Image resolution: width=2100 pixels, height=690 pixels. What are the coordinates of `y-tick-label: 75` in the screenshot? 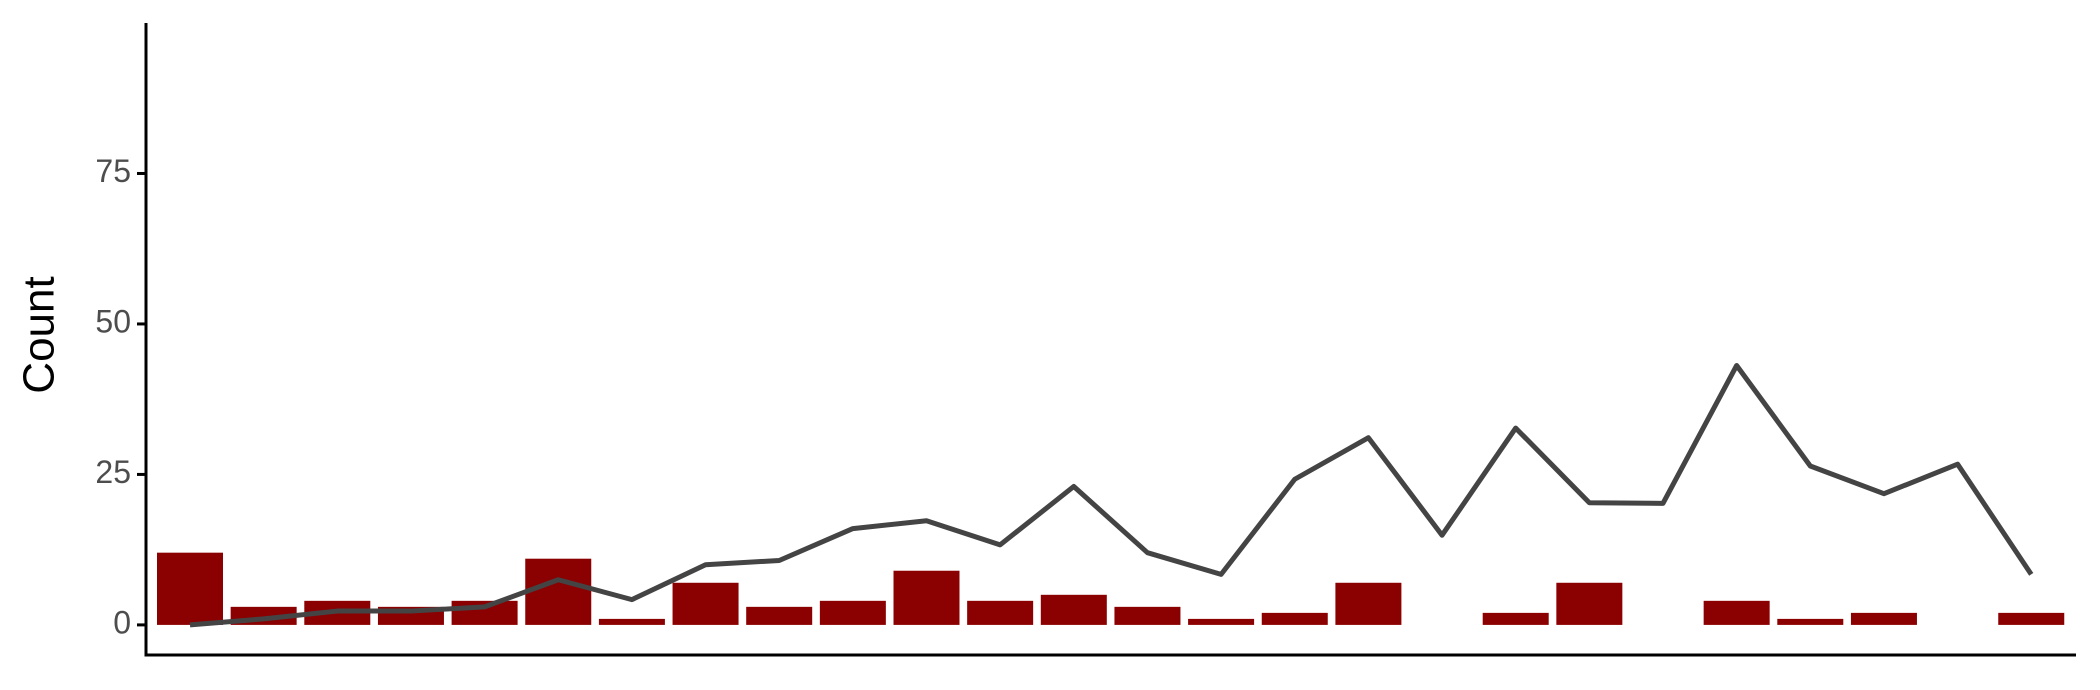 It's located at (113, 171).